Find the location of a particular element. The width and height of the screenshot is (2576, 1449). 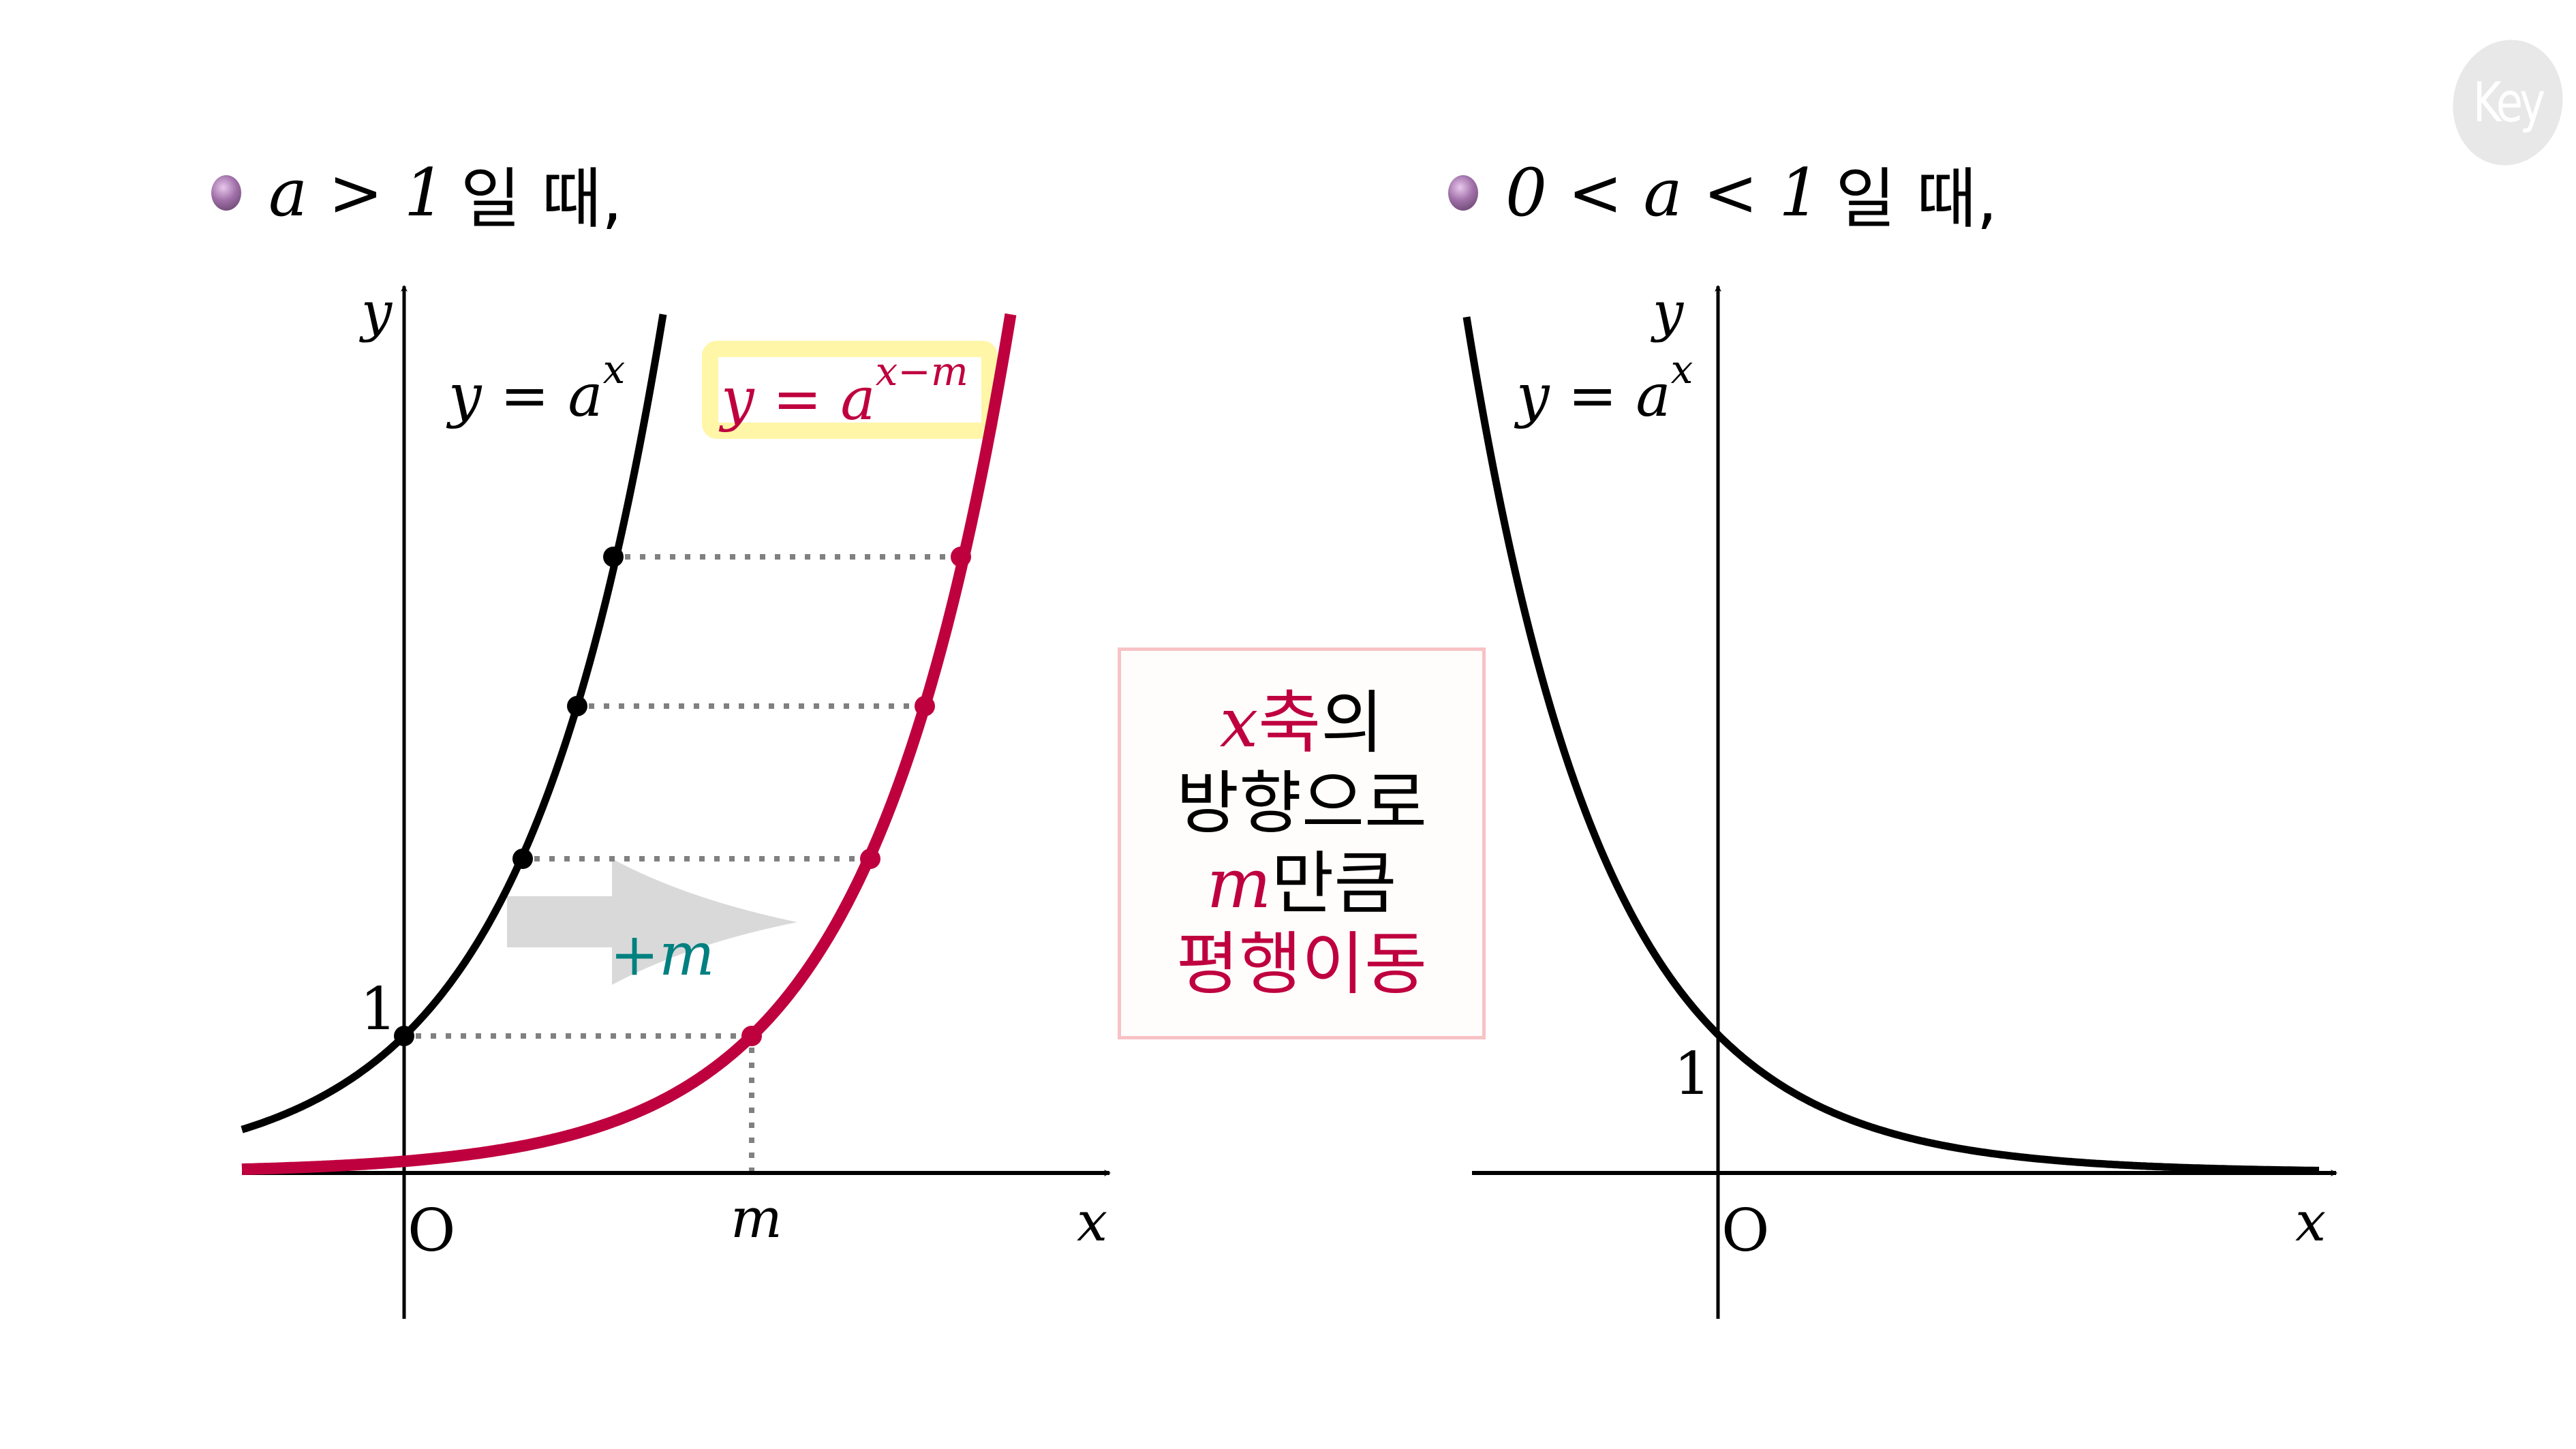

left-x-axis-label: x is located at coordinates (1092, 1221).